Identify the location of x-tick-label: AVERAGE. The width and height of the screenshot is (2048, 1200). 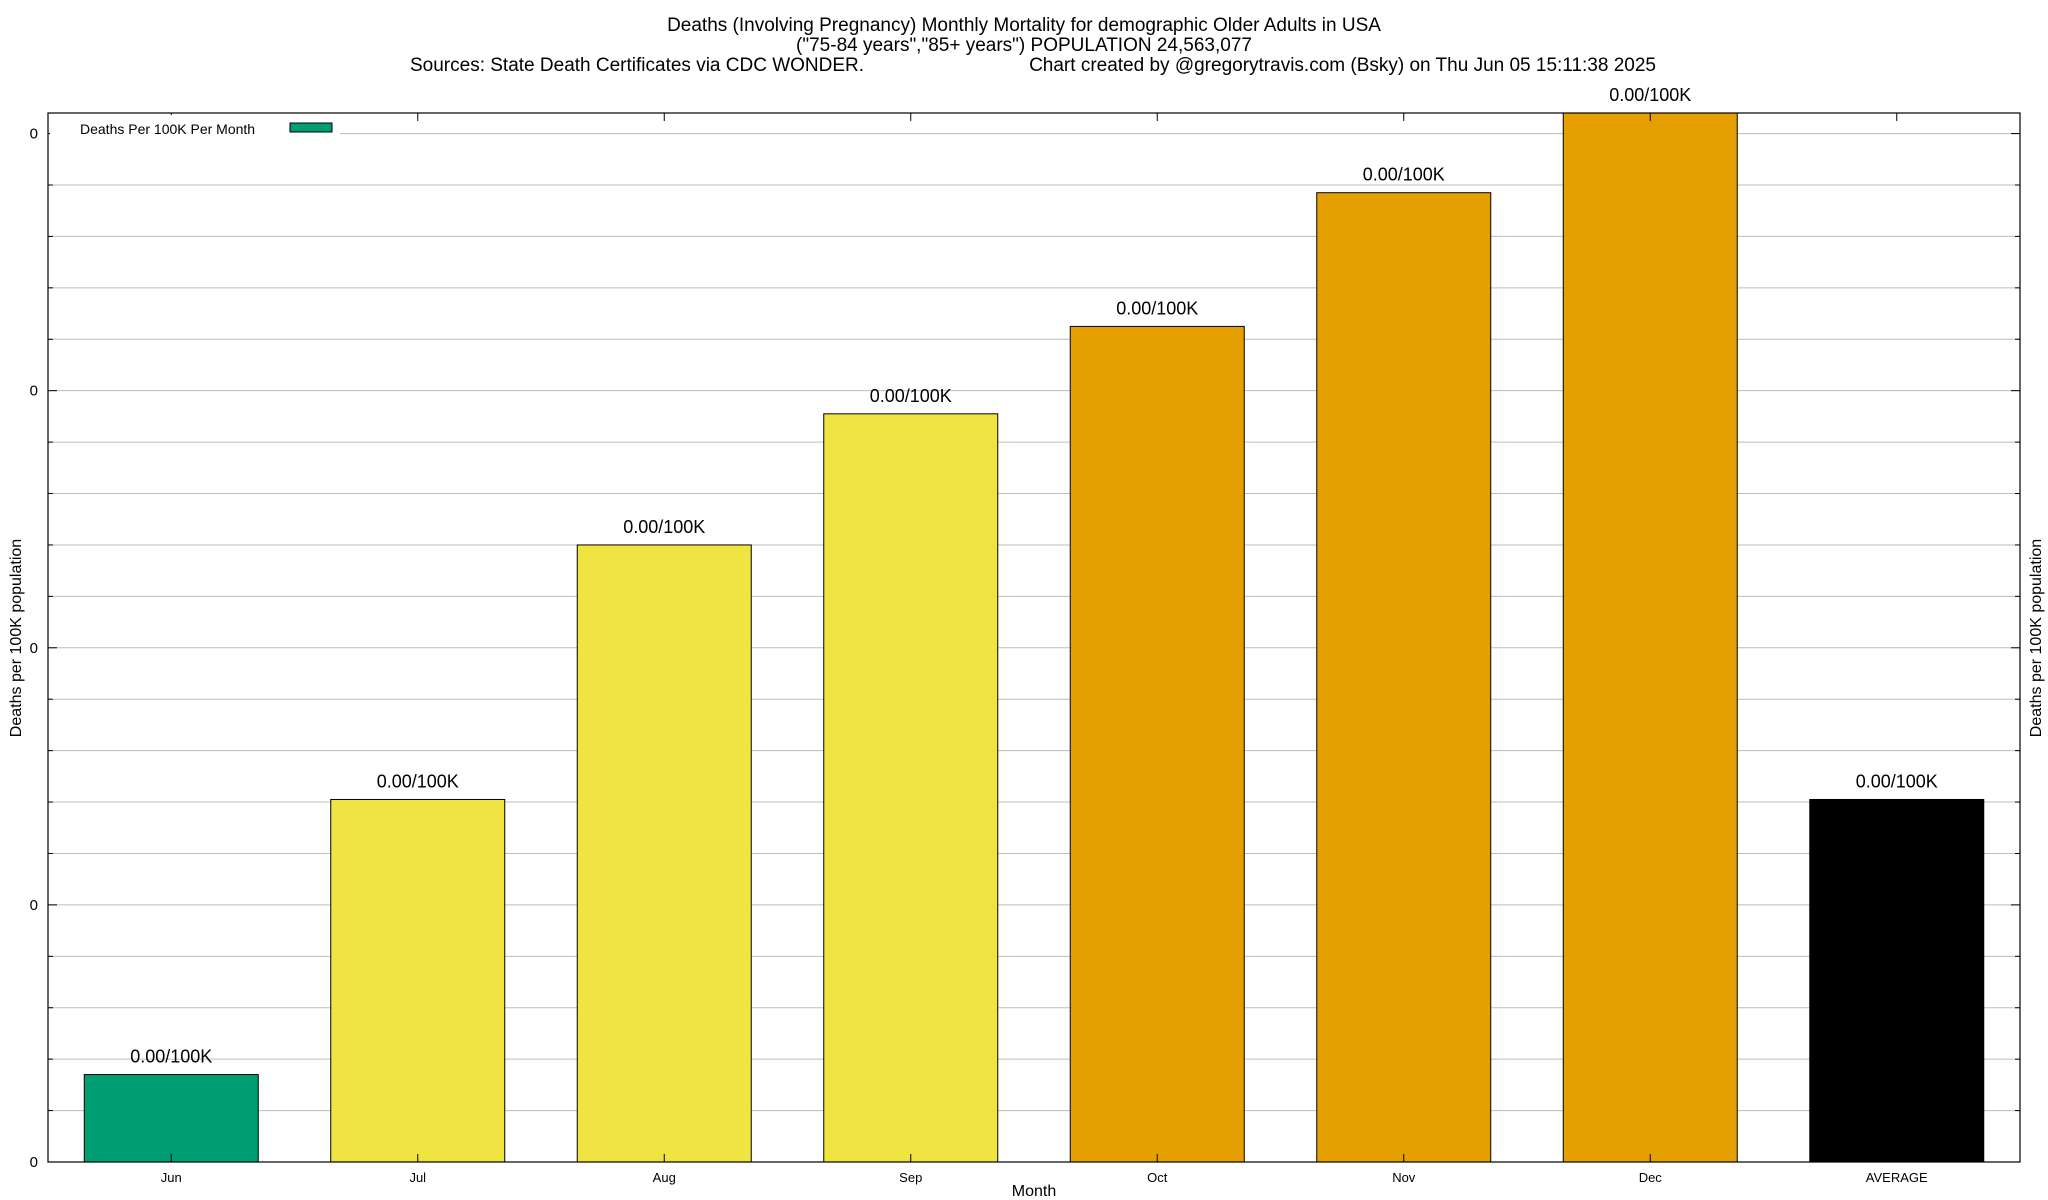
(1897, 1177).